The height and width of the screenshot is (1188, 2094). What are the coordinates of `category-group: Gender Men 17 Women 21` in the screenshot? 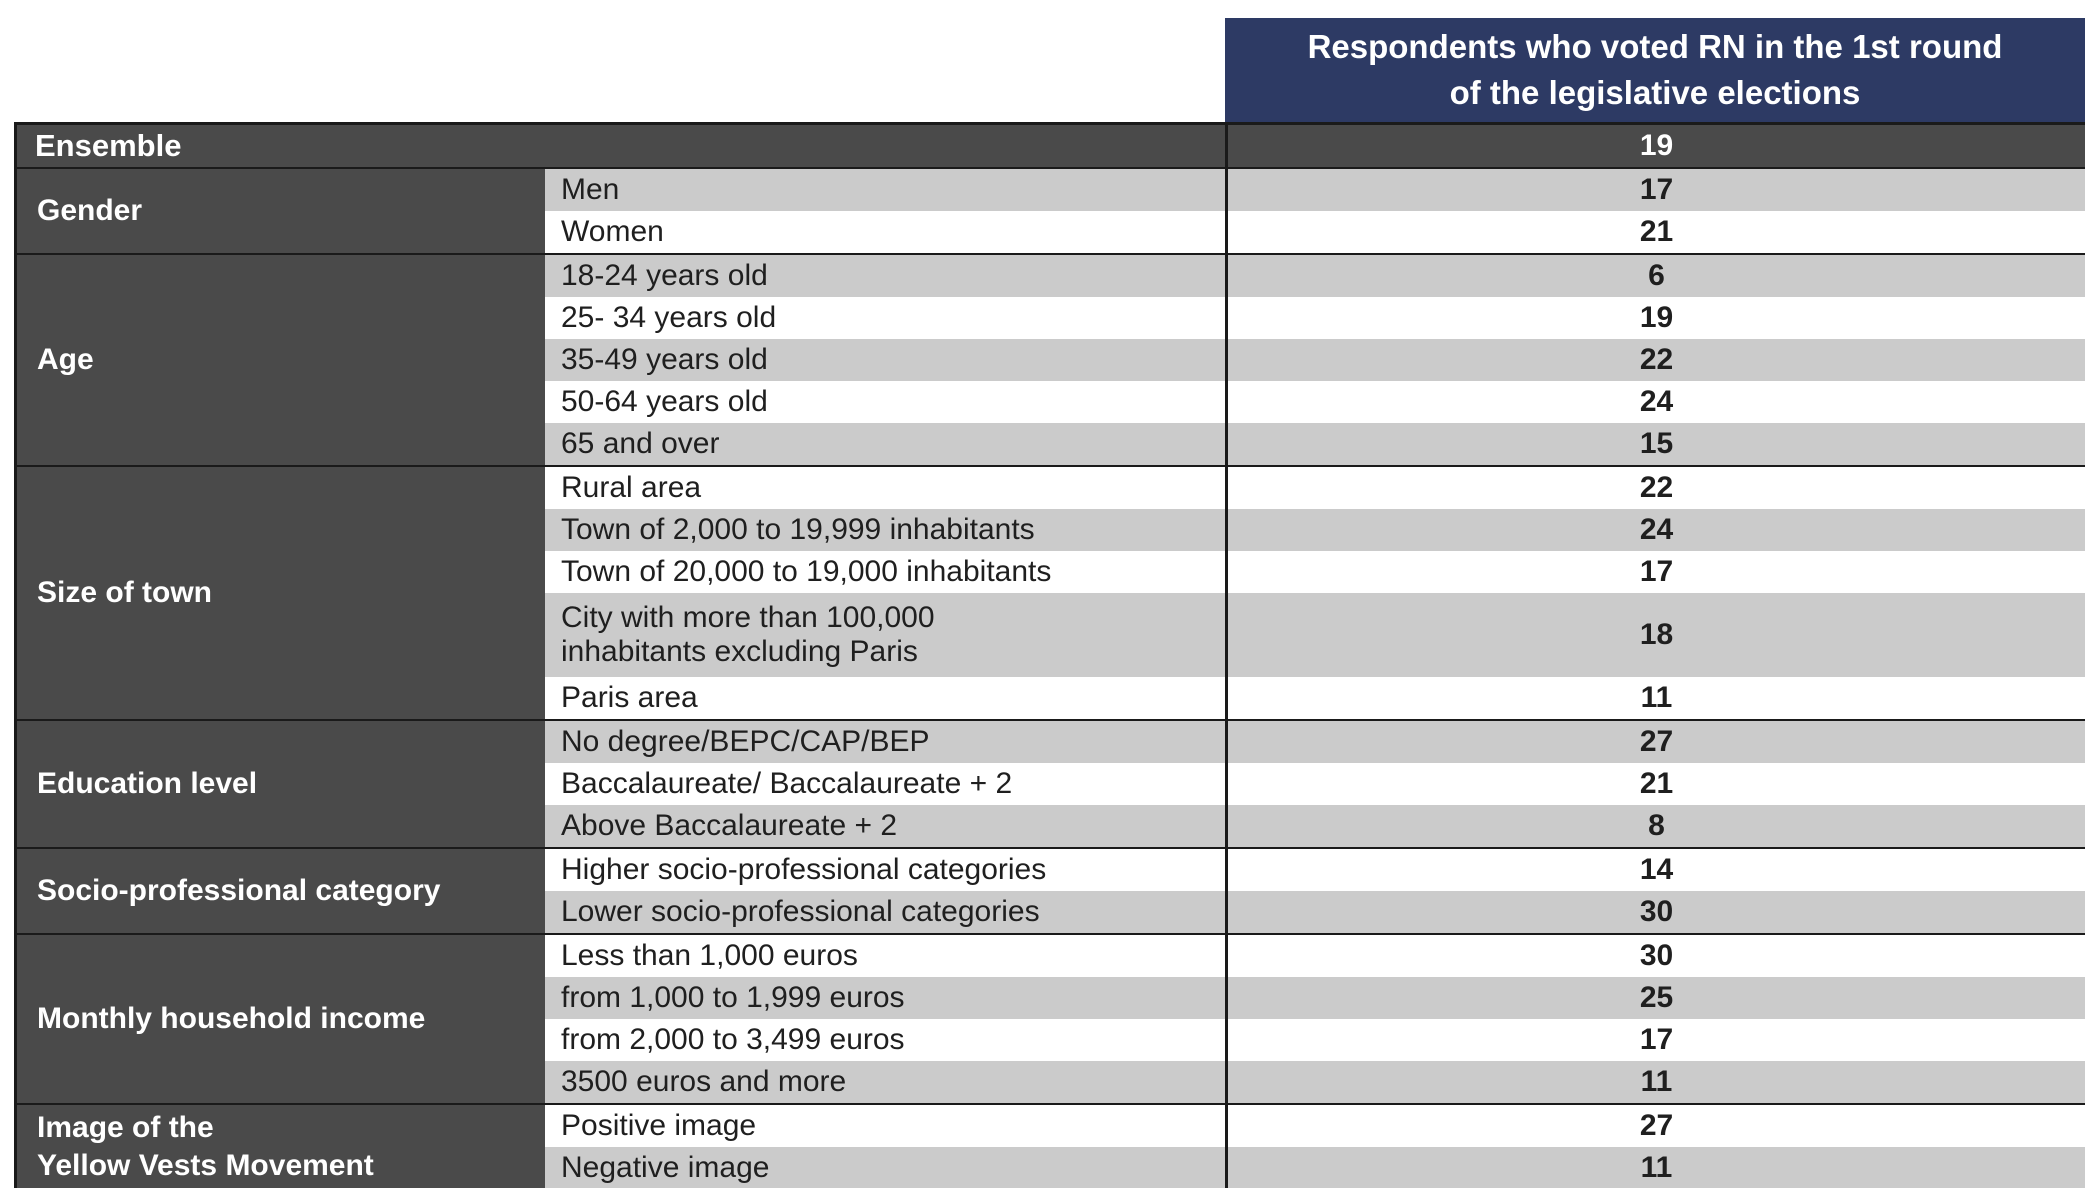 It's located at (1051, 211).